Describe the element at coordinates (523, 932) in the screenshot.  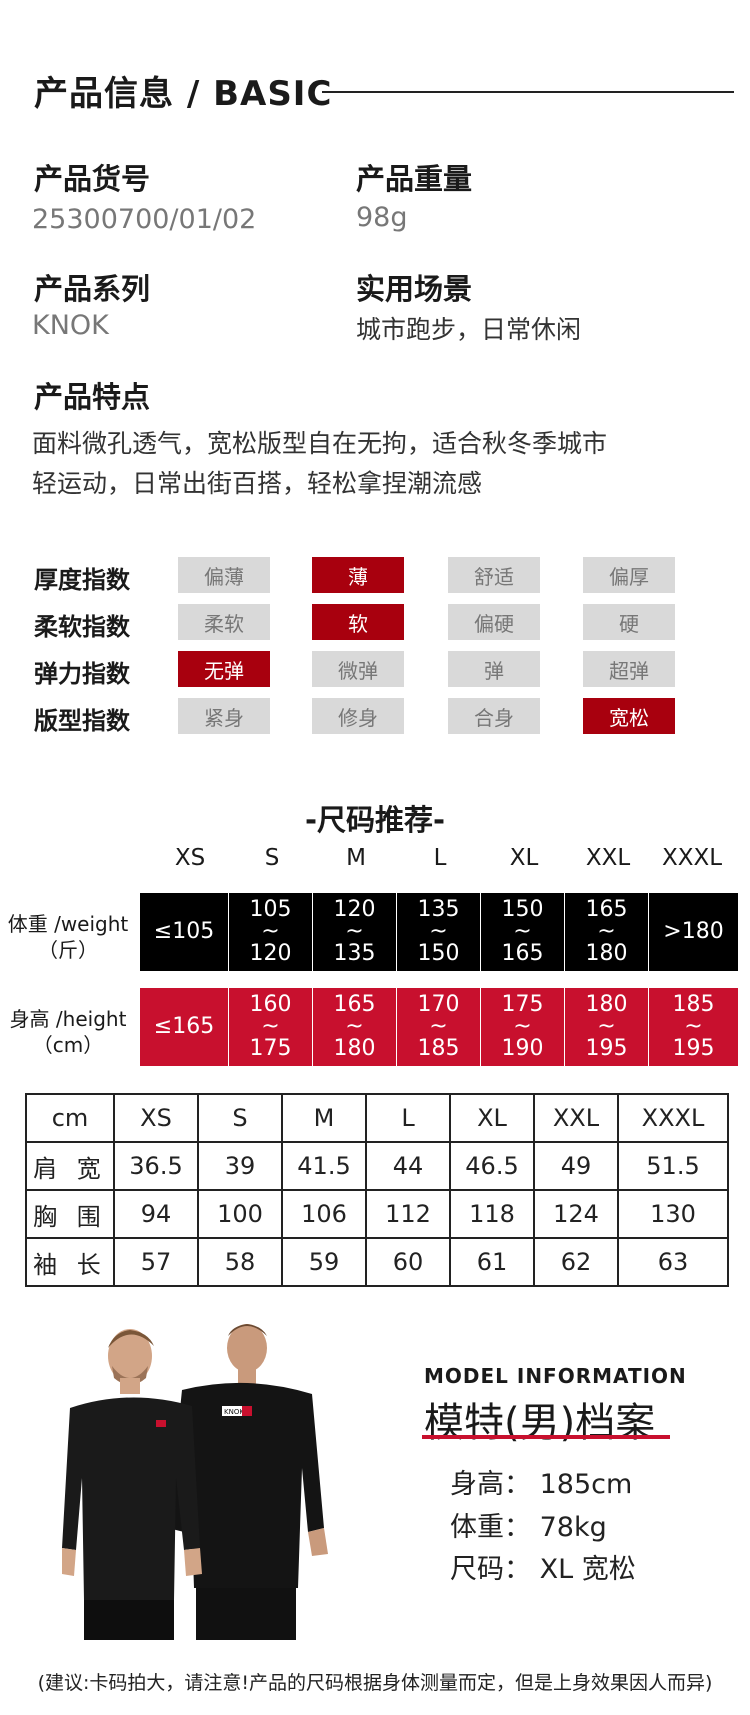
I see `weight-cell: 150 ~165` at that location.